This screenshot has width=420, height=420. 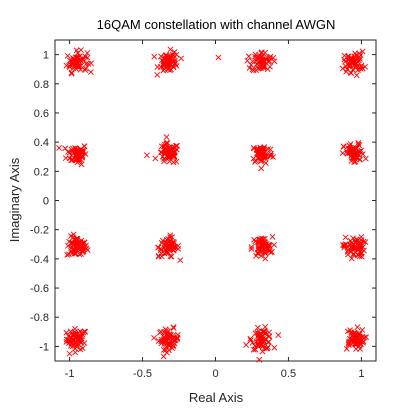 What do you see at coordinates (41, 172) in the screenshot?
I see `y-tick-label: 0.2` at bounding box center [41, 172].